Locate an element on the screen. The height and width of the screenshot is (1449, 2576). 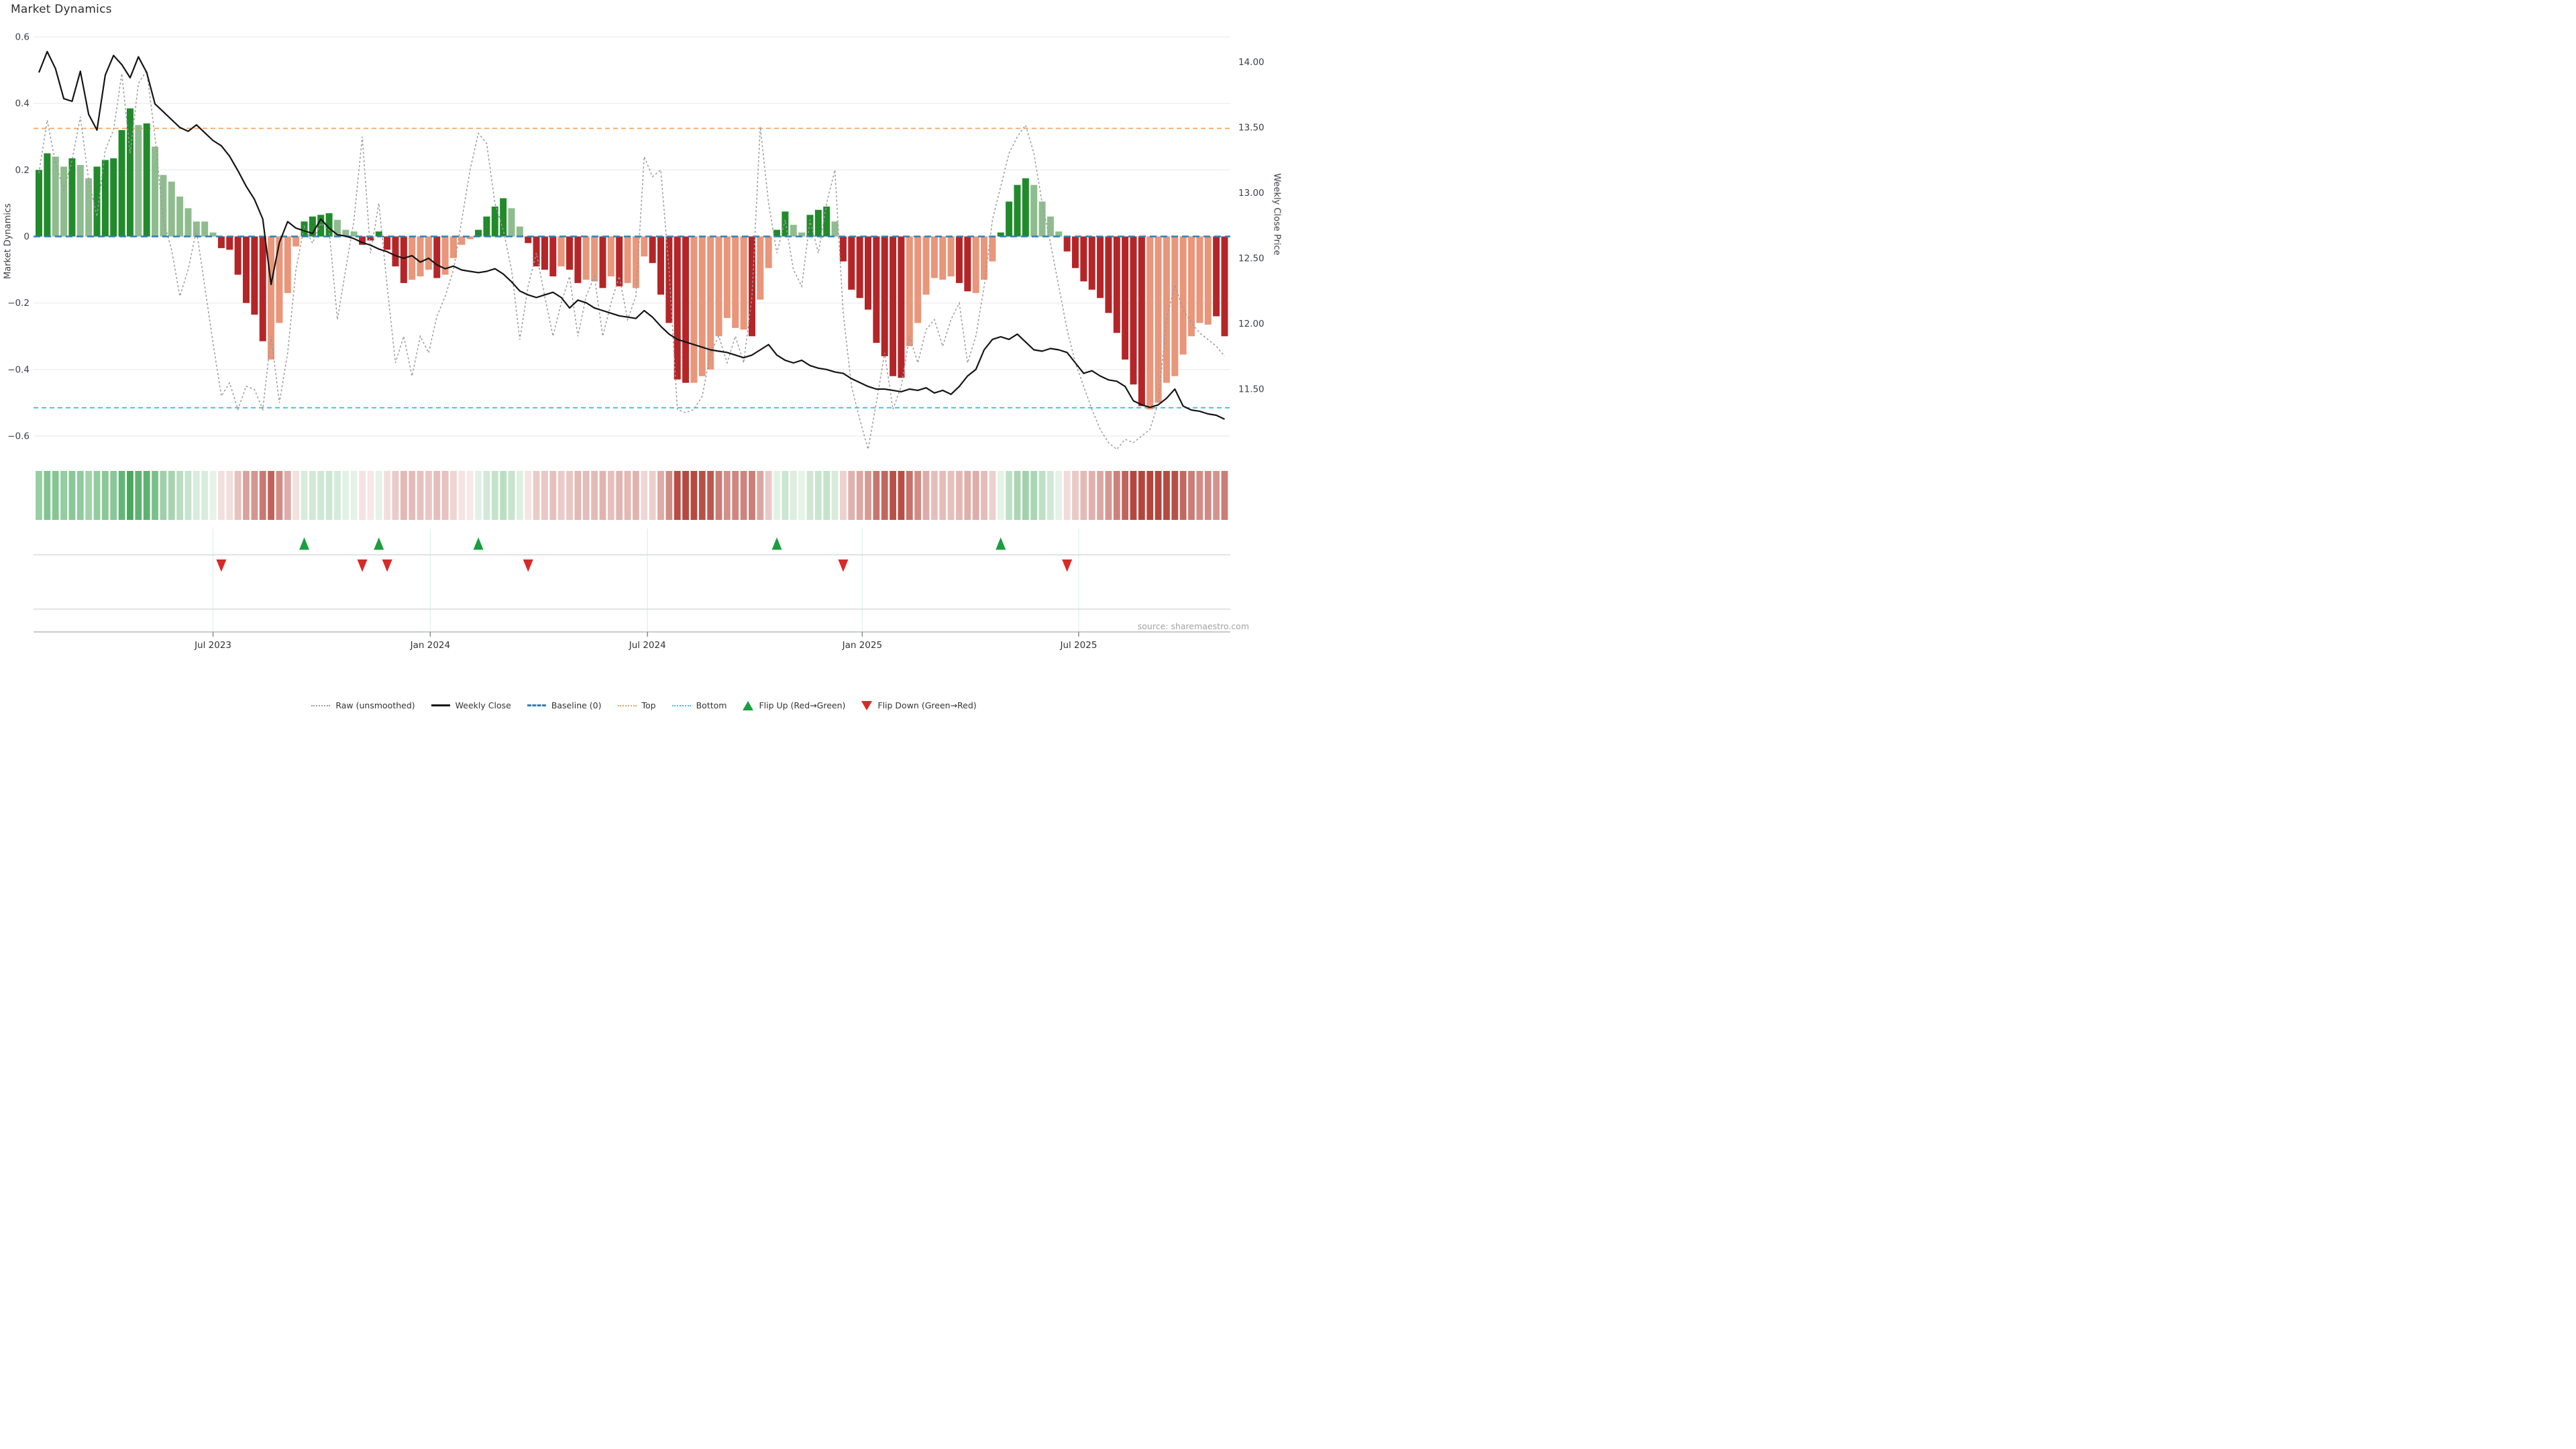
right-axis-tick: 11.50 is located at coordinates (1251, 389).